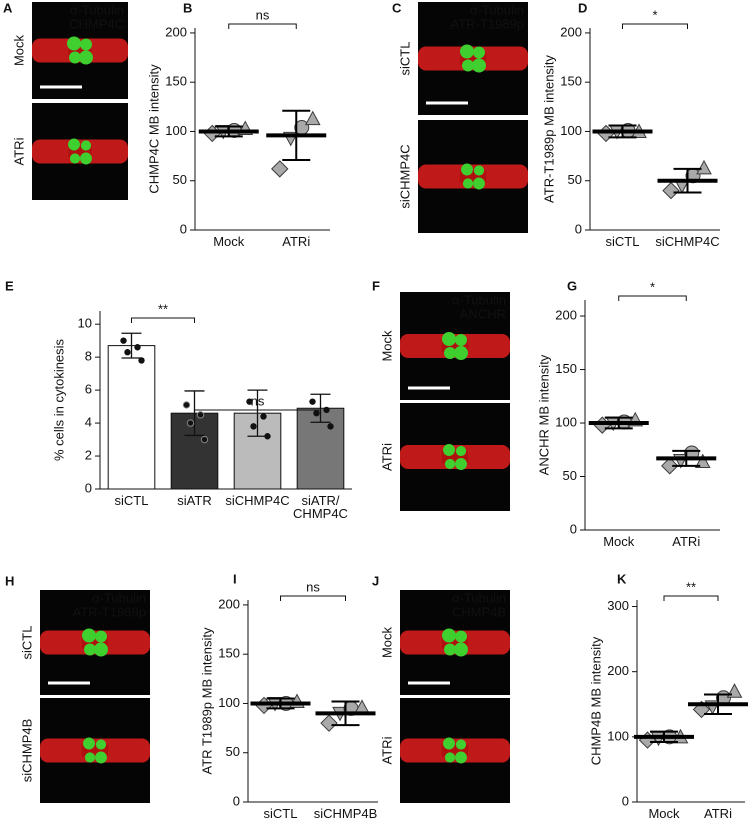 The height and width of the screenshot is (828, 748). Describe the element at coordinates (58, 399) in the screenshot. I see `y-axis-label: % cells in cytokinesis` at that location.